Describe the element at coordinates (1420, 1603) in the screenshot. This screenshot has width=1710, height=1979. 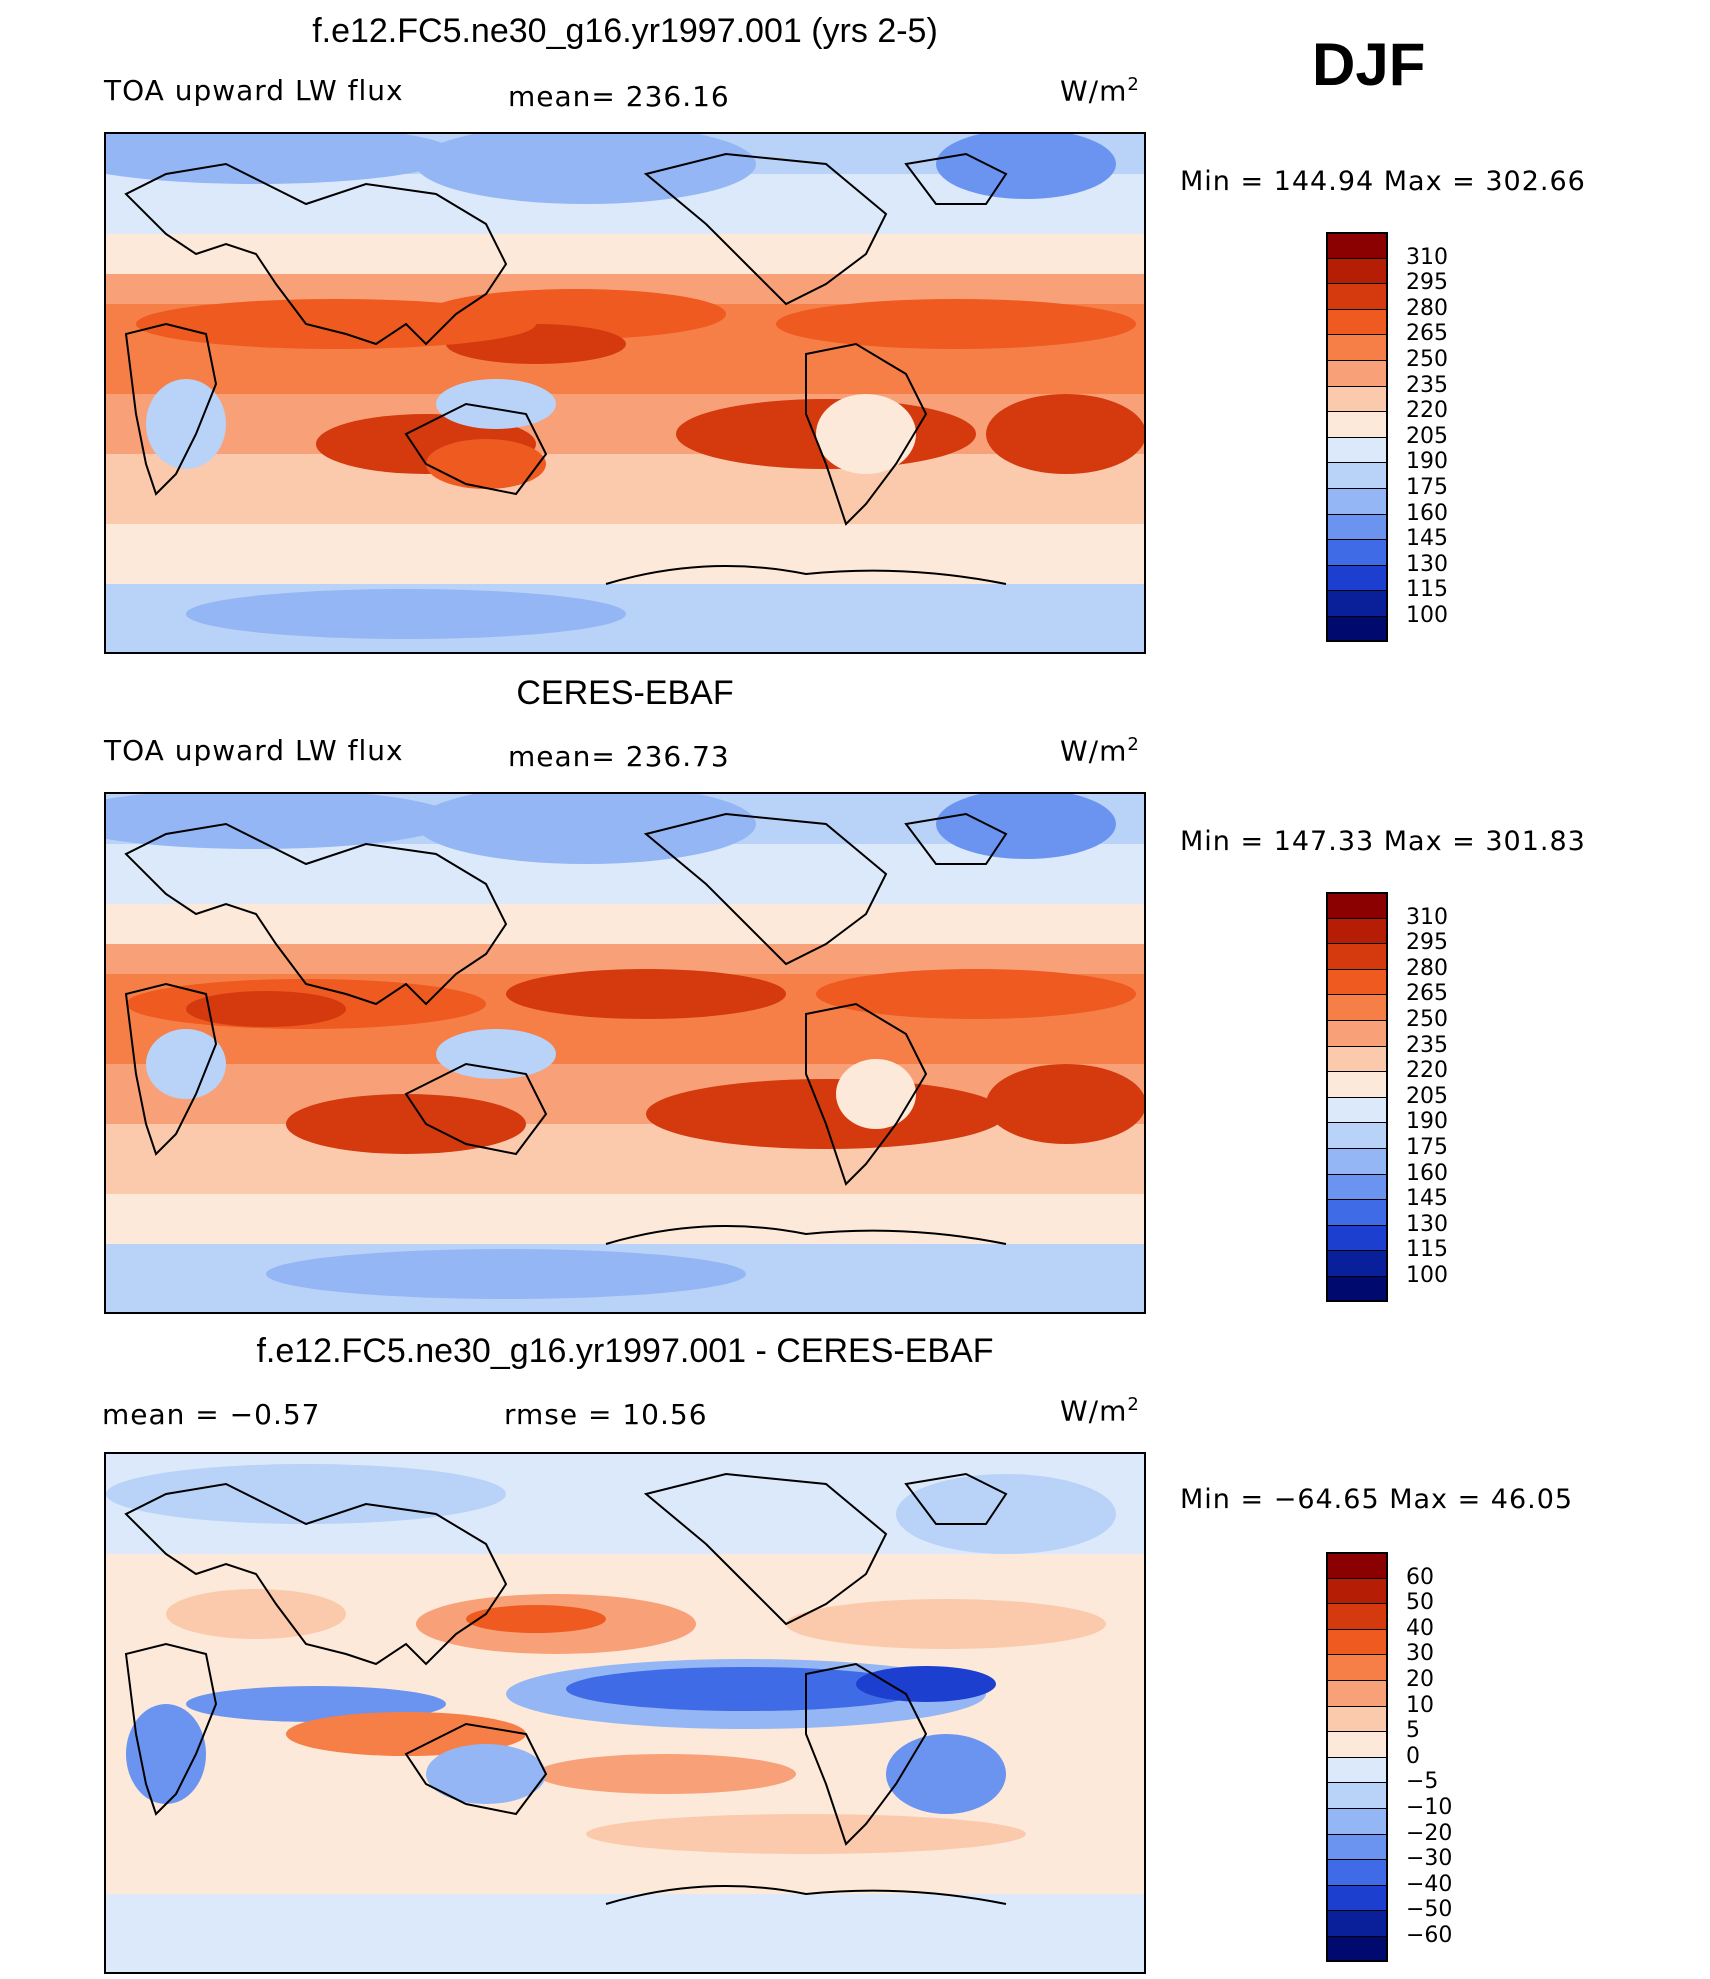
I see `colorbar-tick-label: 50` at that location.